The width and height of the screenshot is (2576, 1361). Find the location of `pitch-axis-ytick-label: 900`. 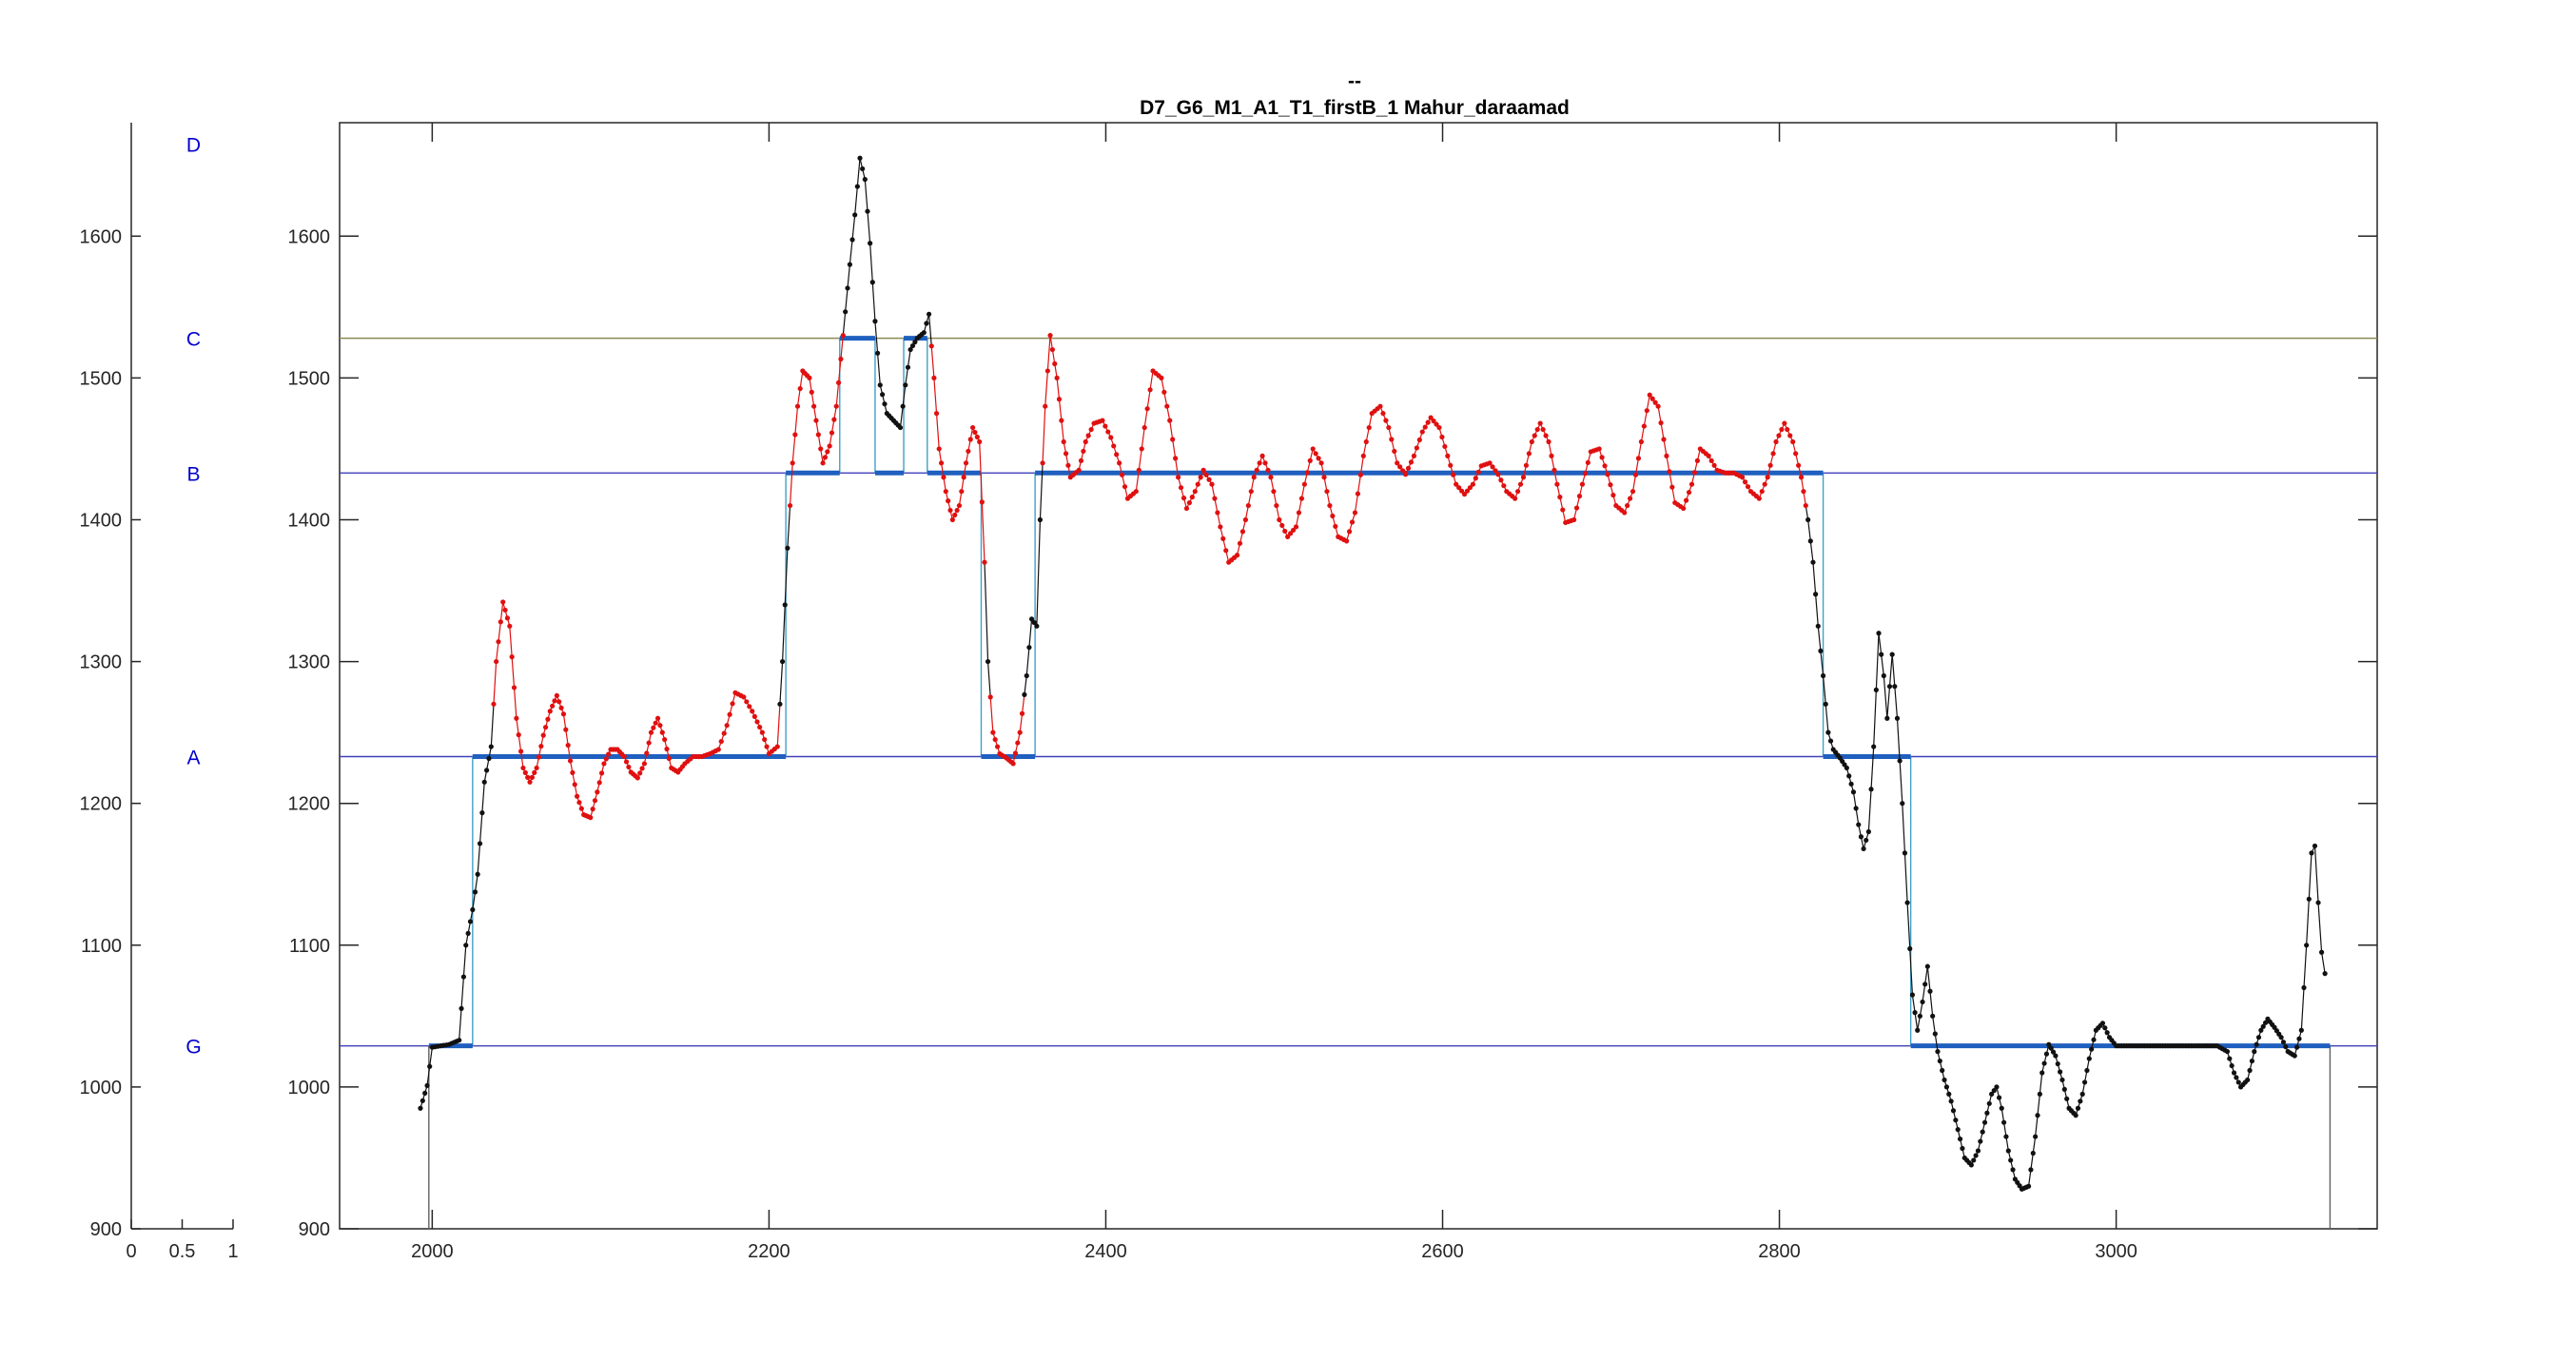

pitch-axis-ytick-label: 900 is located at coordinates (314, 1229).